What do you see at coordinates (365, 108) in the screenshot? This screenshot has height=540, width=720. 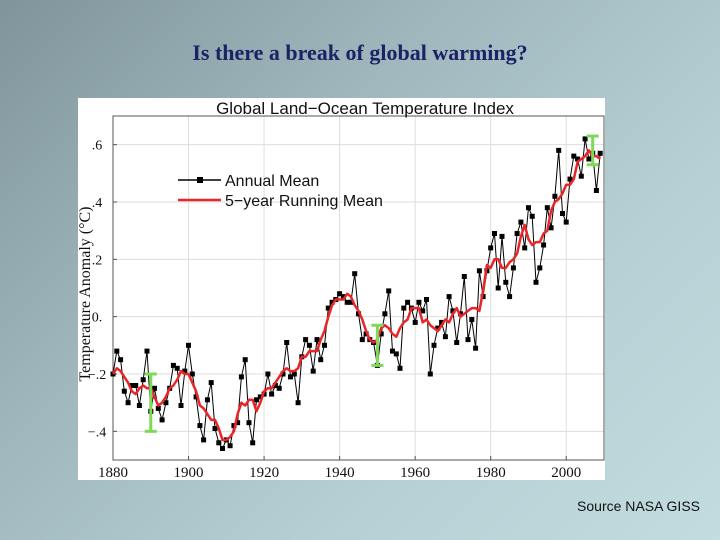 I see `chart-title: Global Land−Ocean Temperature Index` at bounding box center [365, 108].